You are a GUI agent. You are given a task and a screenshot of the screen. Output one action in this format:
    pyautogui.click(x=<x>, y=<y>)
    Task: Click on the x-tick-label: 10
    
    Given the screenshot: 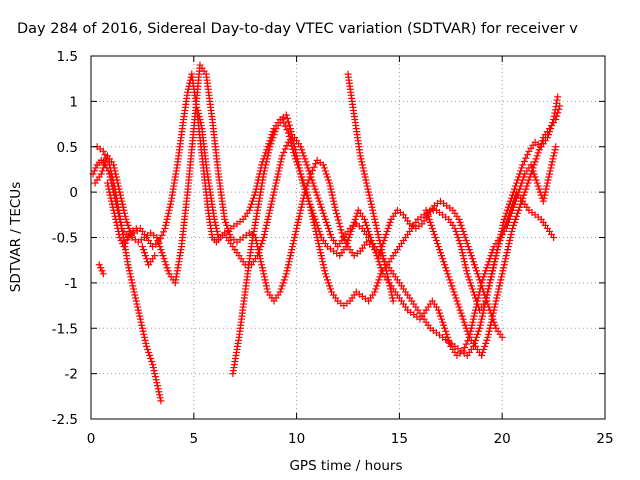 What is the action you would take?
    pyautogui.click(x=296, y=439)
    